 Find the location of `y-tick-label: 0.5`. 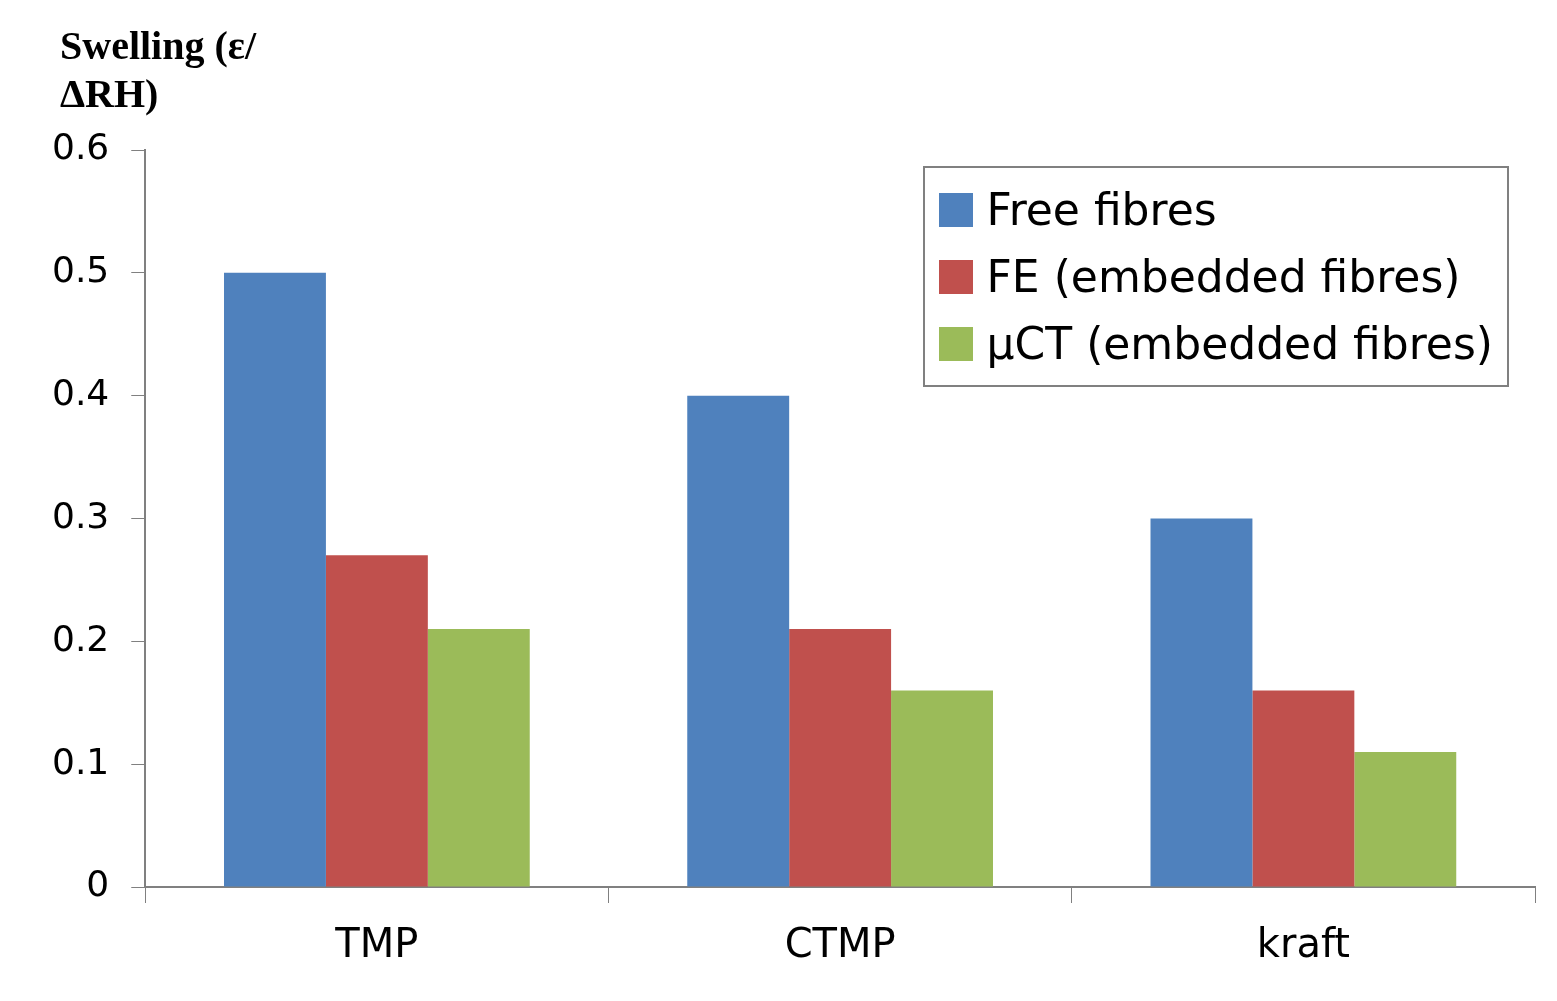

y-tick-label: 0.5 is located at coordinates (80, 270).